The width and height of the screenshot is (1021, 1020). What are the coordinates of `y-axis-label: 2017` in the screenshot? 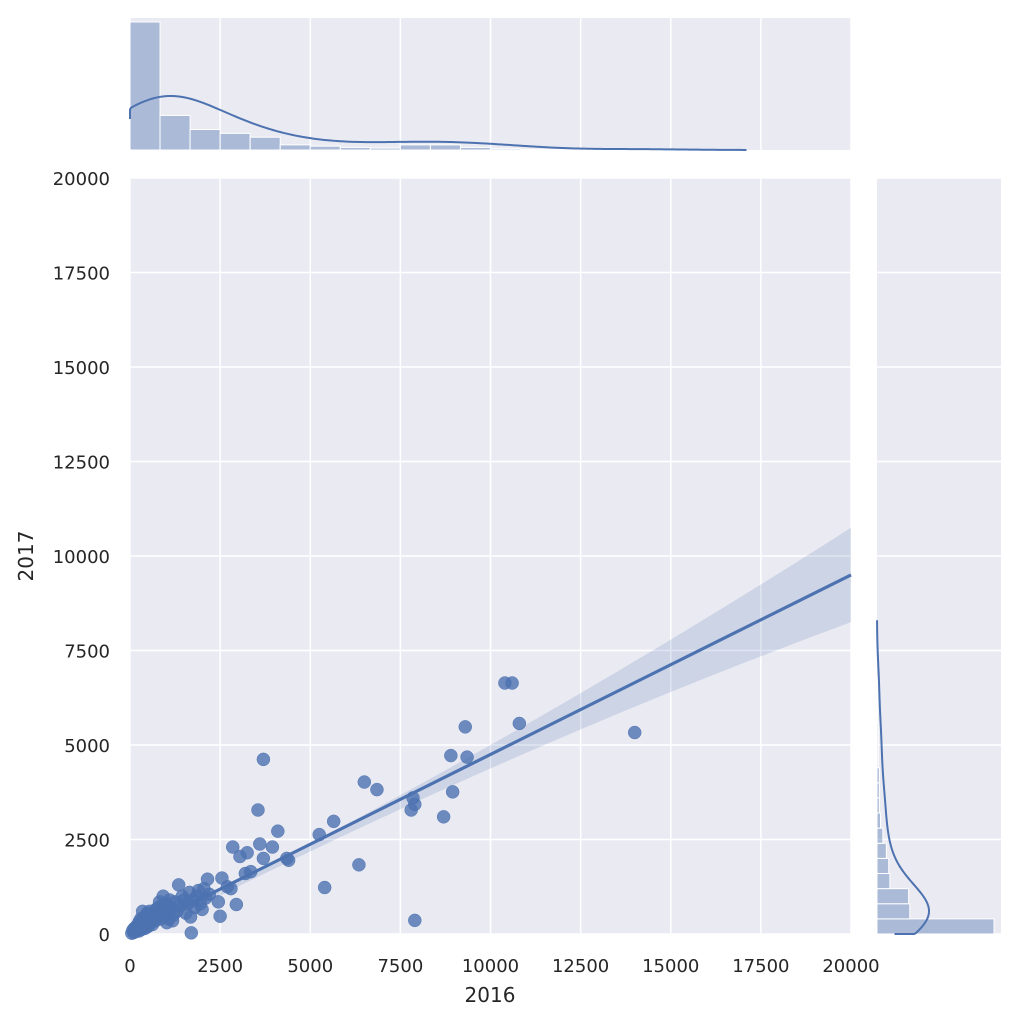 It's located at (26, 556).